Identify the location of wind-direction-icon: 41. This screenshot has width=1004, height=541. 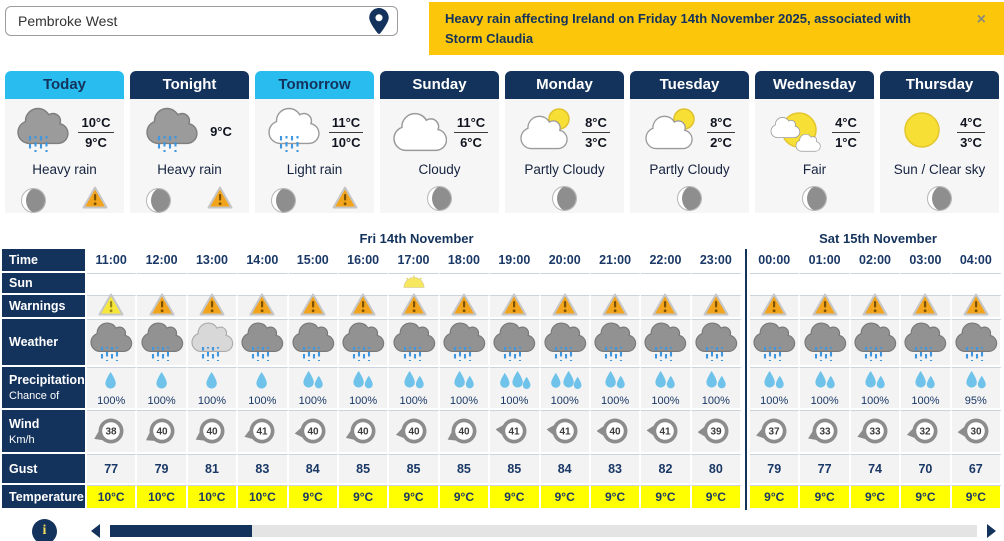
(262, 431).